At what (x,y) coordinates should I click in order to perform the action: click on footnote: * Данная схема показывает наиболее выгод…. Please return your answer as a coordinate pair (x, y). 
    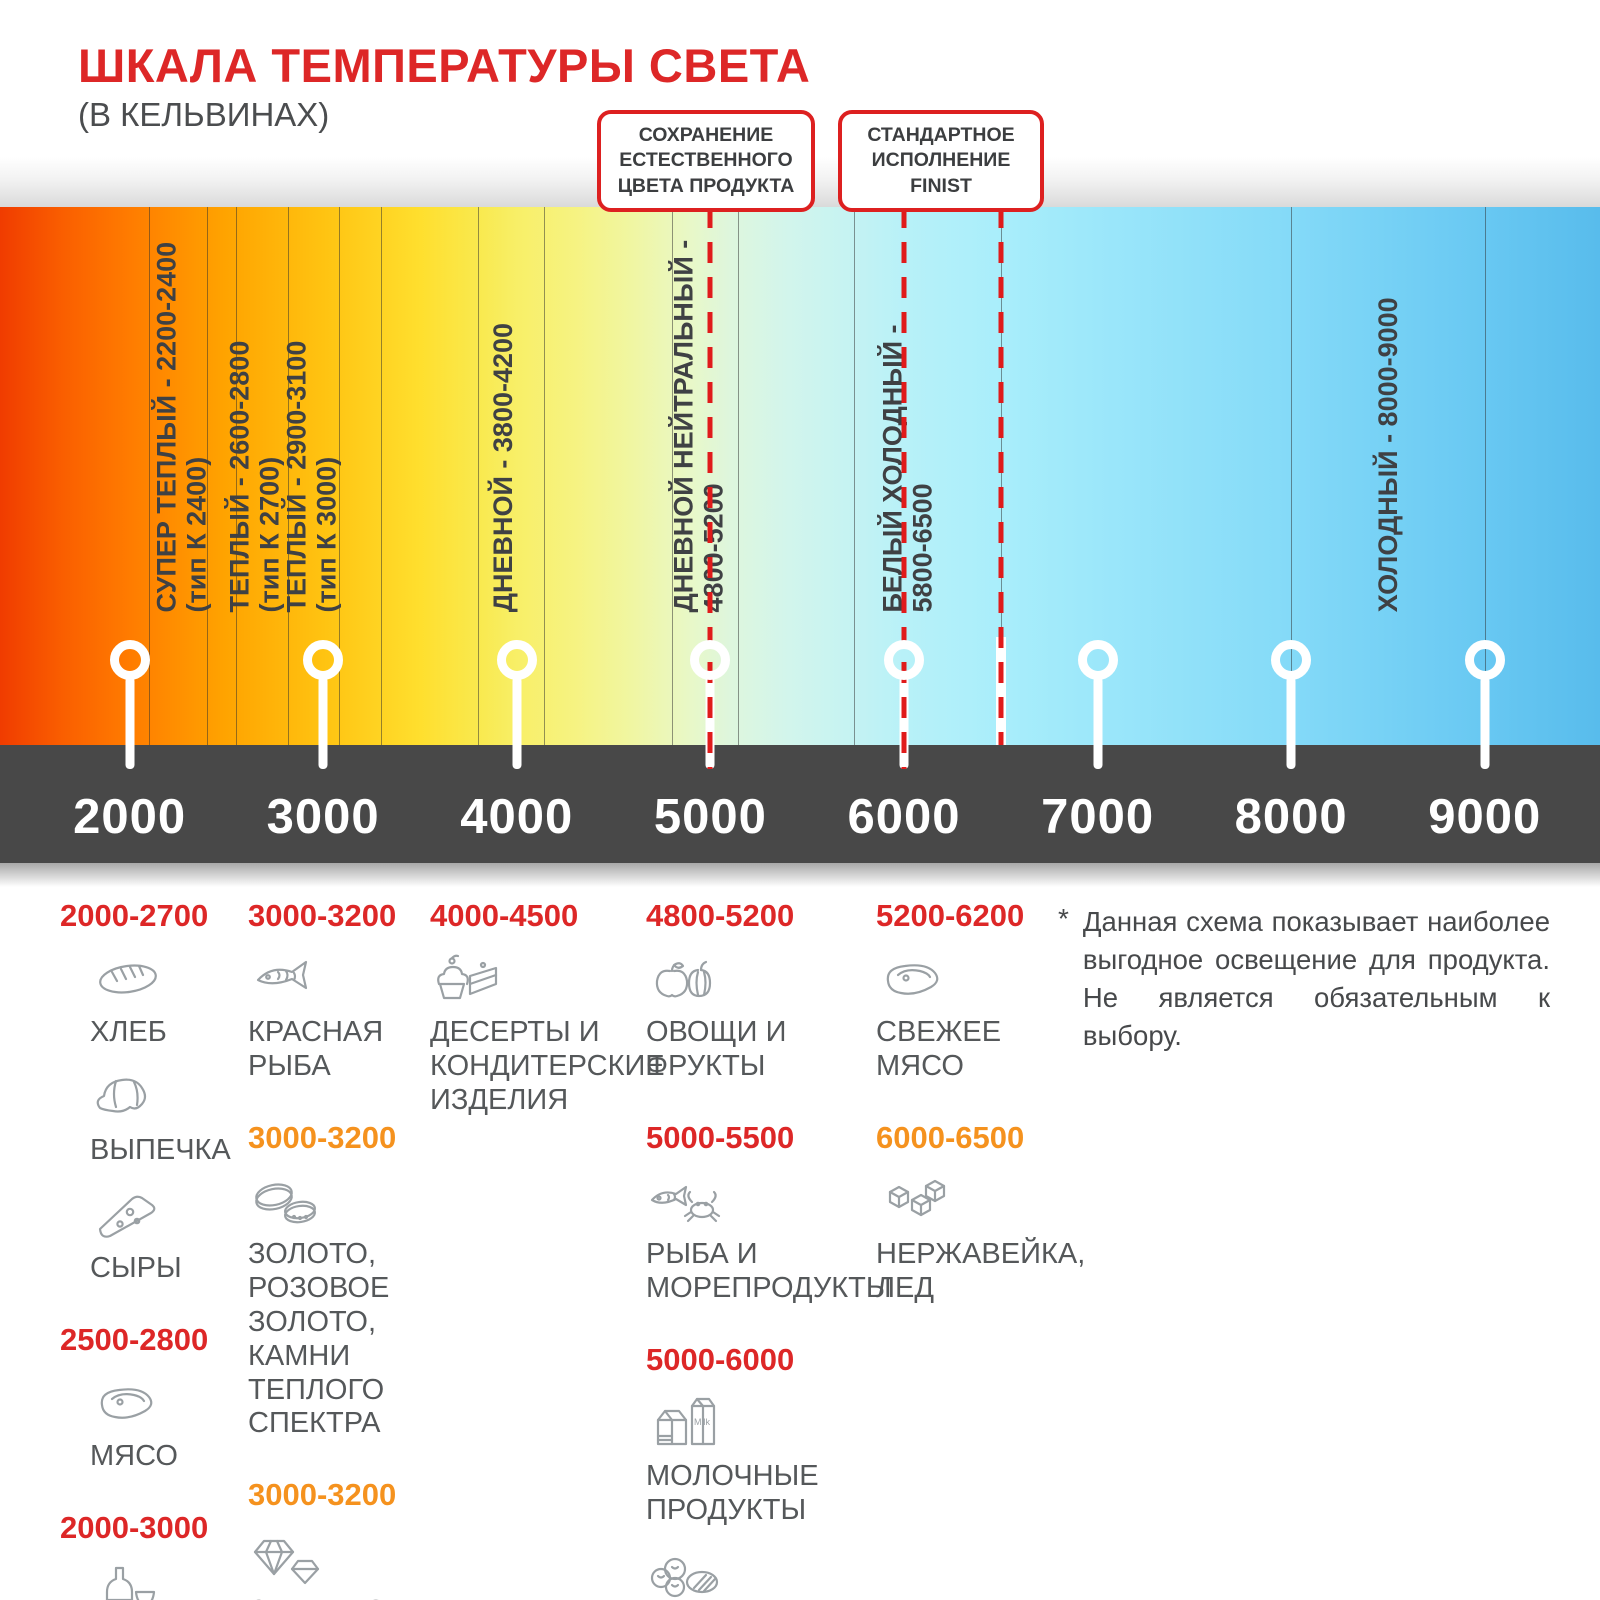
    Looking at the image, I should click on (1304, 979).